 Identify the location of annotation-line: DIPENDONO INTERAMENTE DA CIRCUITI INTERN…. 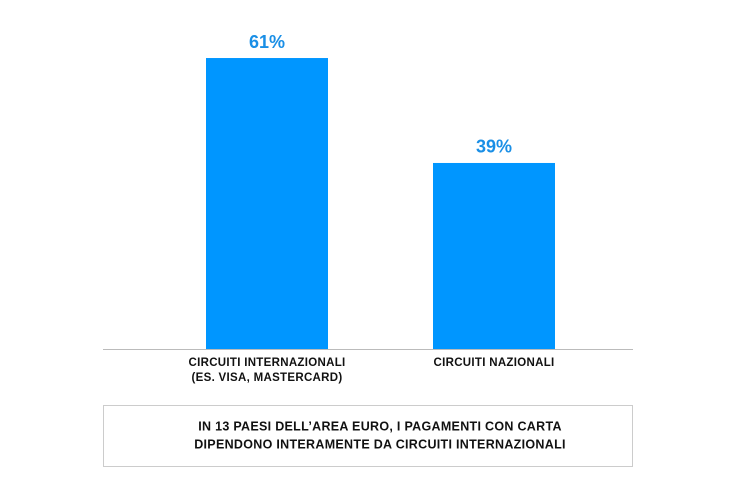
(380, 444).